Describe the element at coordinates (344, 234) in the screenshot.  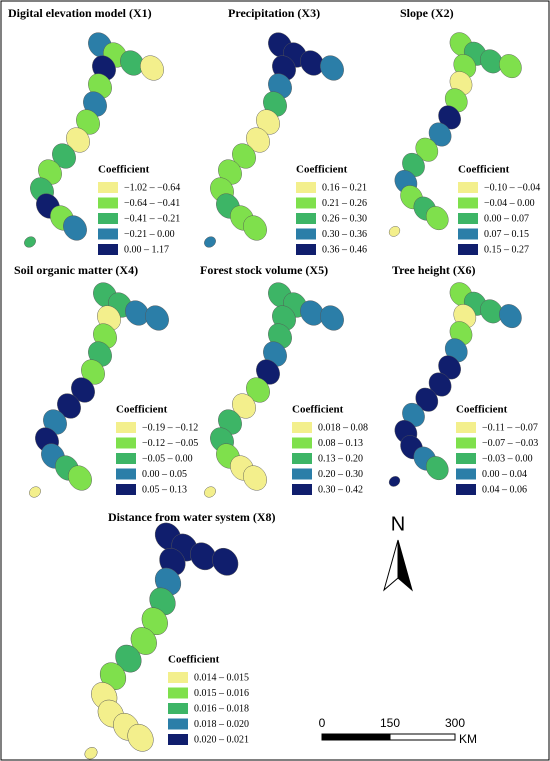
I see `legend-label: 0.30 – 0.36` at that location.